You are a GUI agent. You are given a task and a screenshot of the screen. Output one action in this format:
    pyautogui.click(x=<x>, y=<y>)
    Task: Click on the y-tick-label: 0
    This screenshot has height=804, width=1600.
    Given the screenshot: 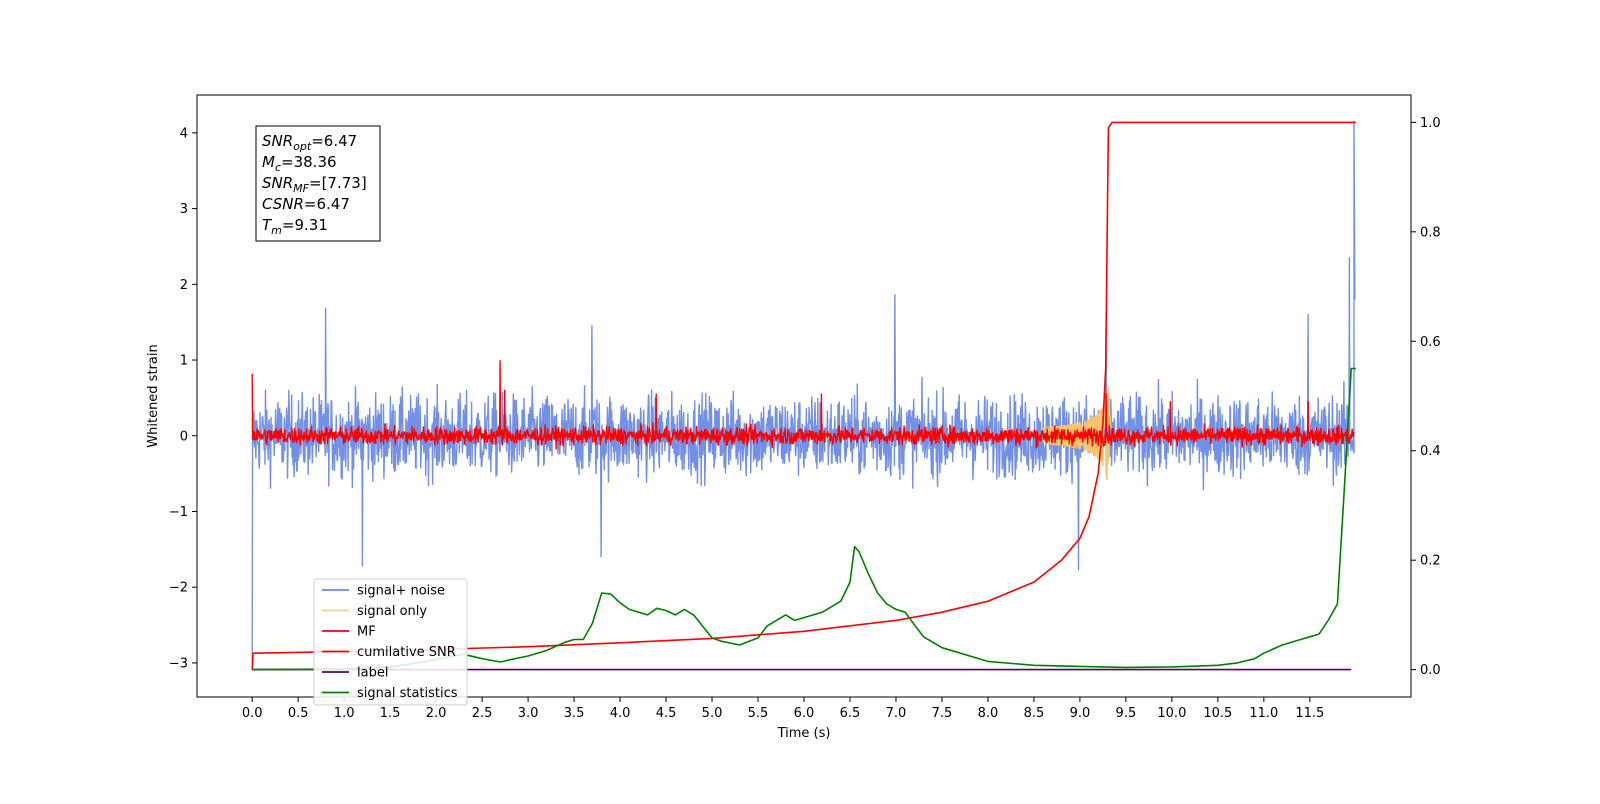 What is the action you would take?
    pyautogui.click(x=184, y=436)
    